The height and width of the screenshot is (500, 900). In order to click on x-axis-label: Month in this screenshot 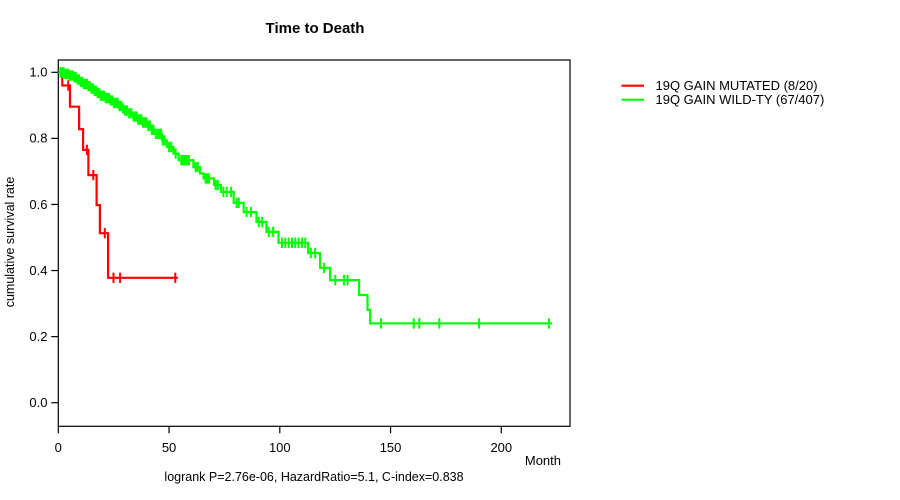, I will do `click(543, 460)`.